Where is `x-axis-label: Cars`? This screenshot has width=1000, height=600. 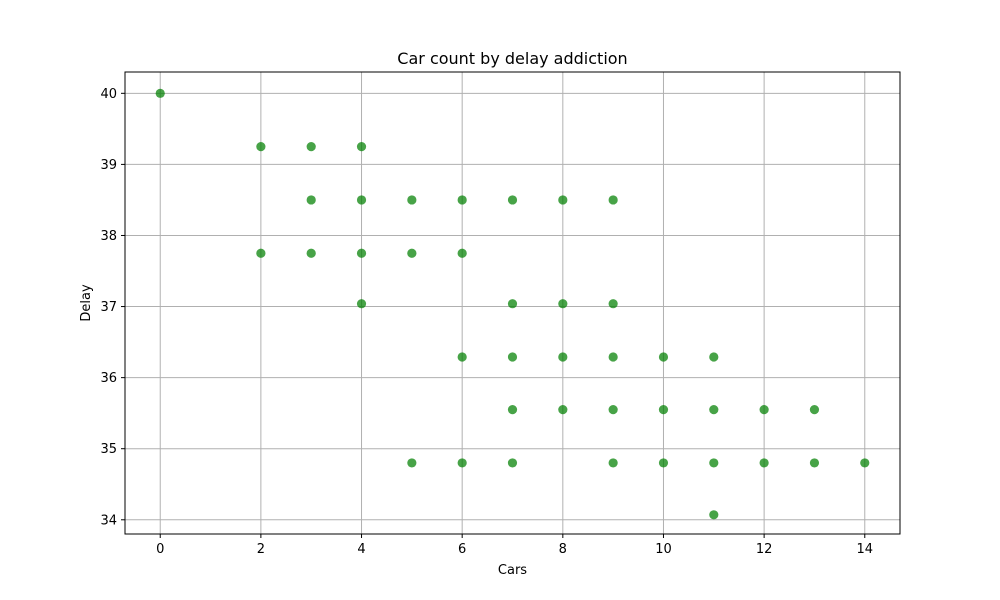
x-axis-label: Cars is located at coordinates (512, 570).